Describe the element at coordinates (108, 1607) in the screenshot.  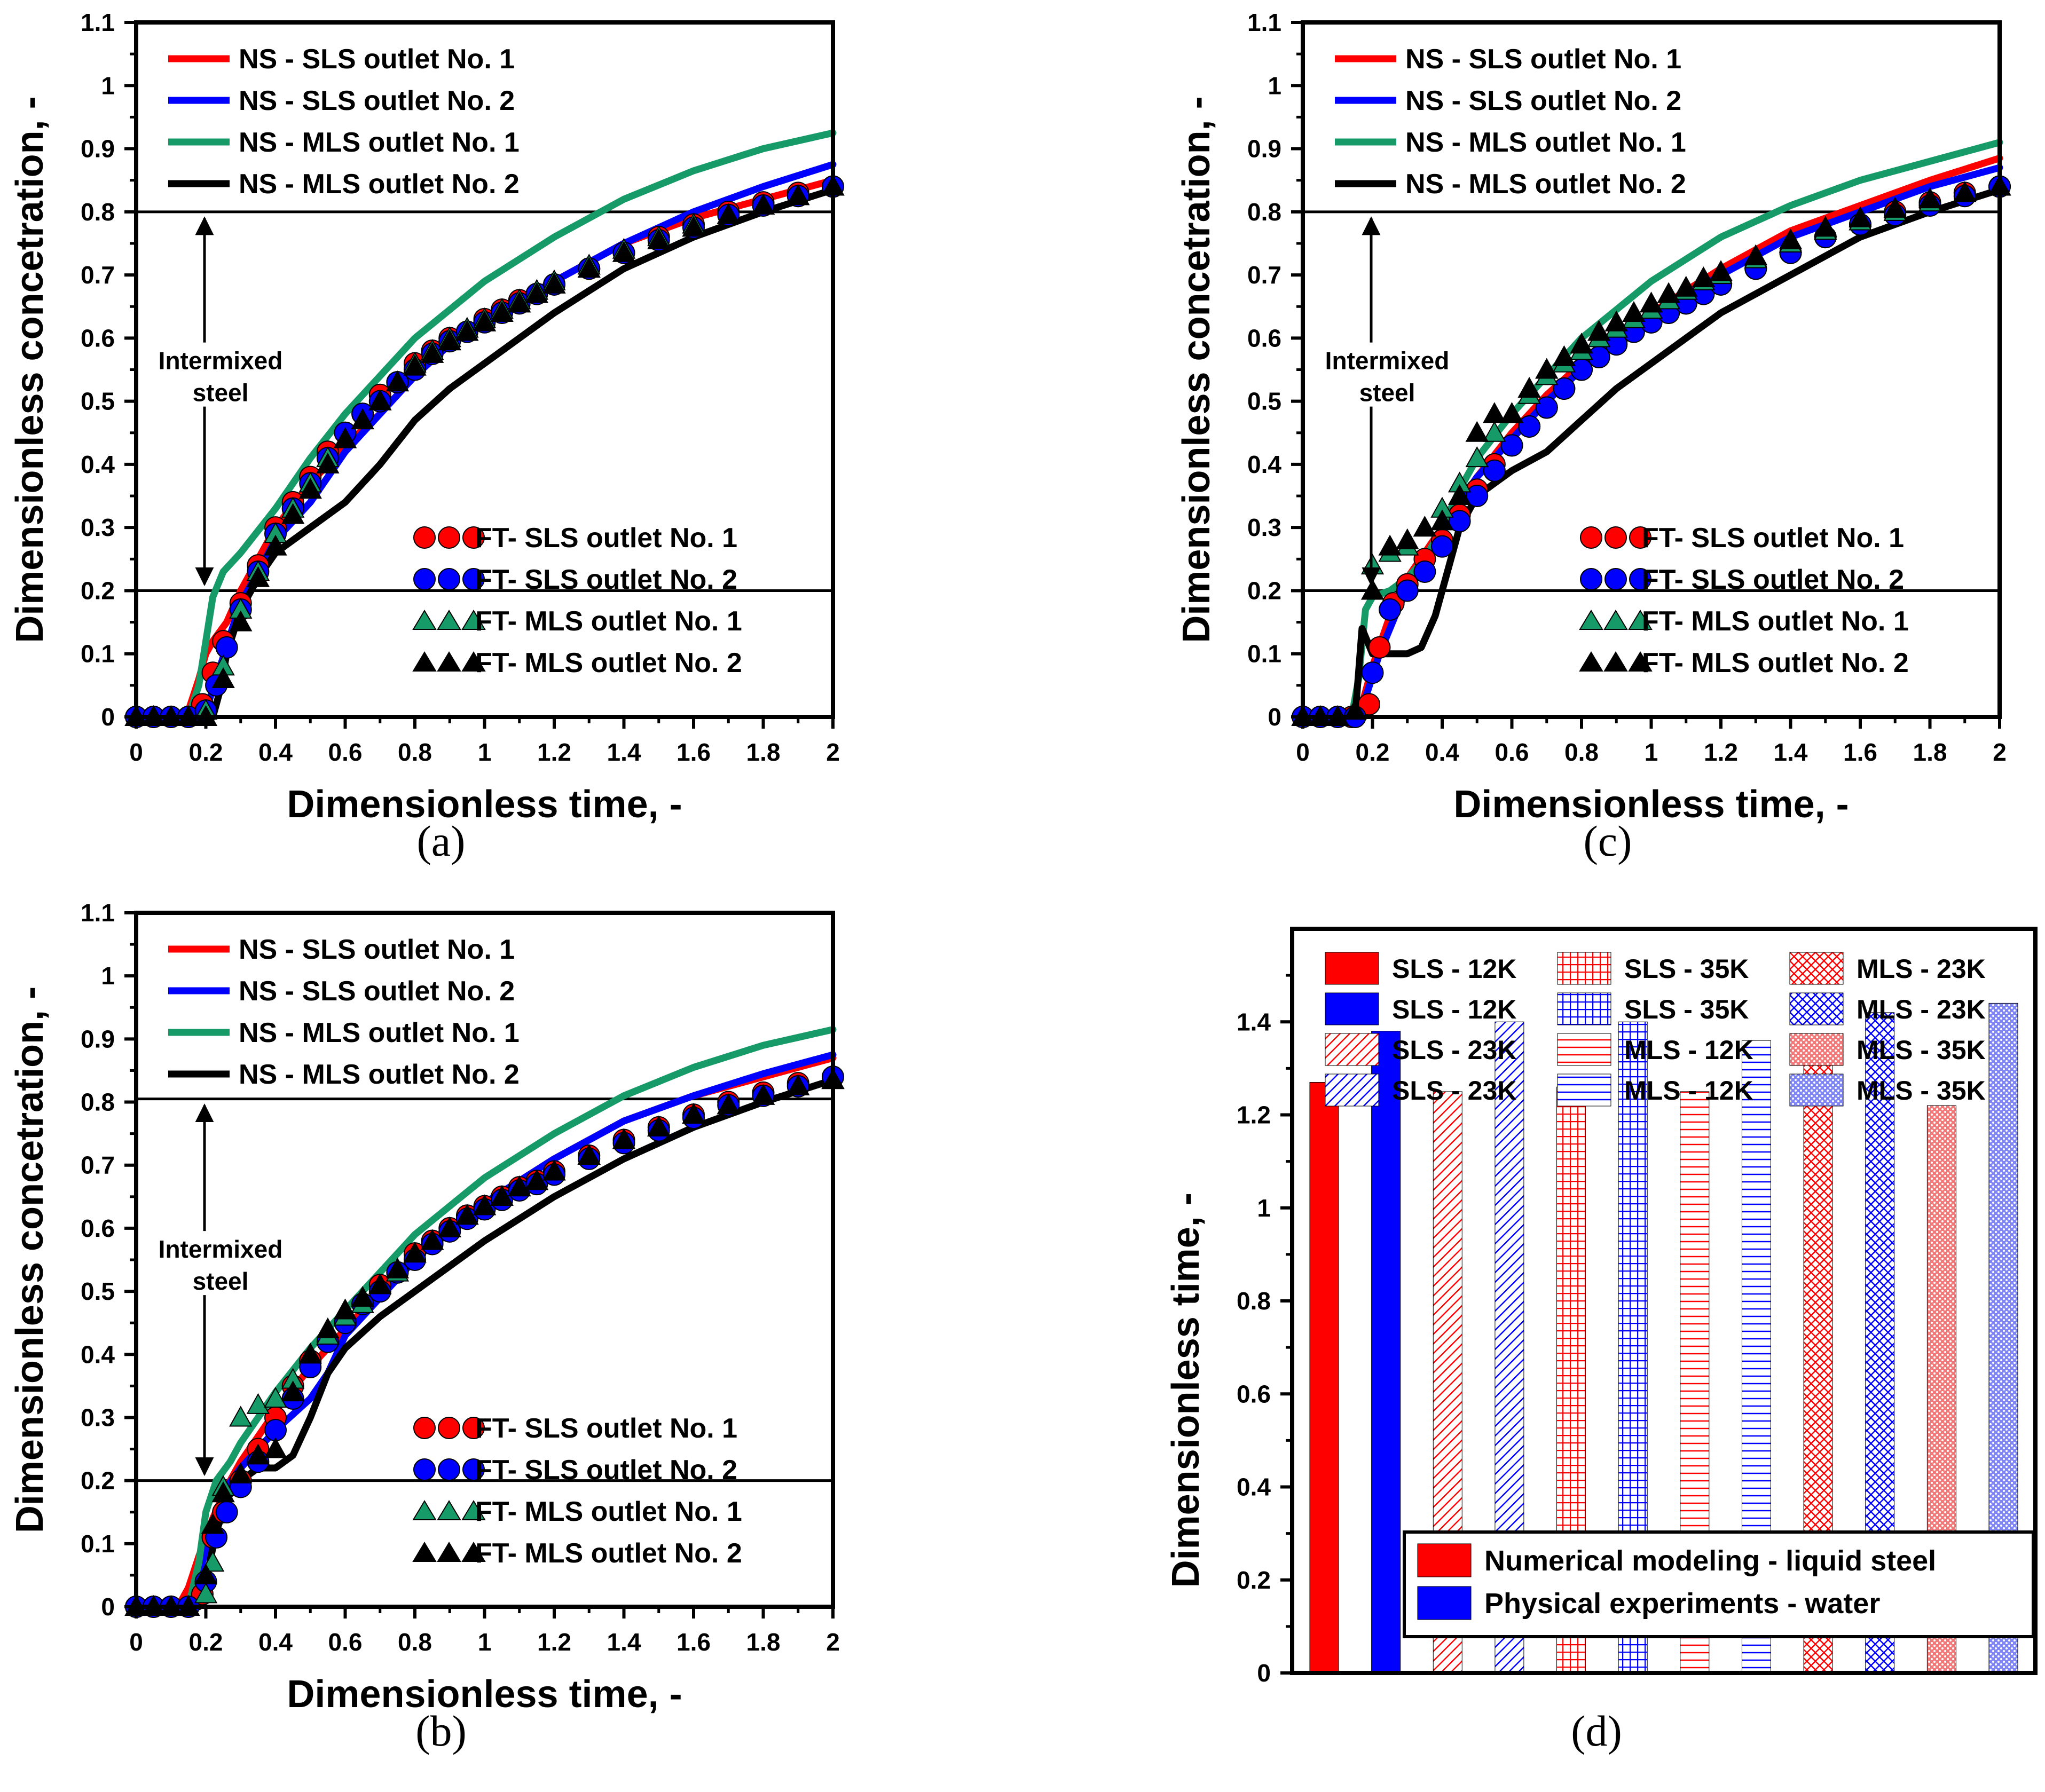
I see `y-tick-label: 0` at that location.